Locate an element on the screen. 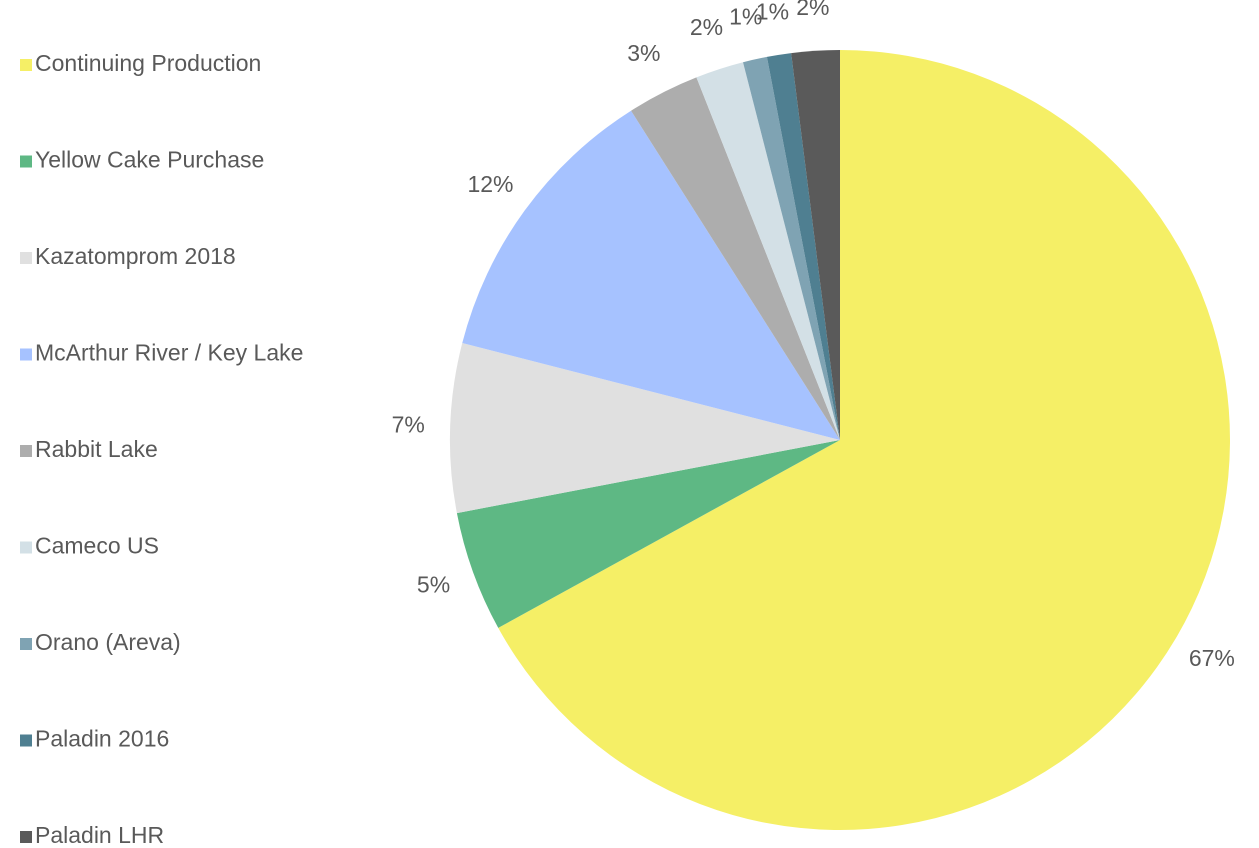  legend-label: Paladin LHR is located at coordinates (99, 835).